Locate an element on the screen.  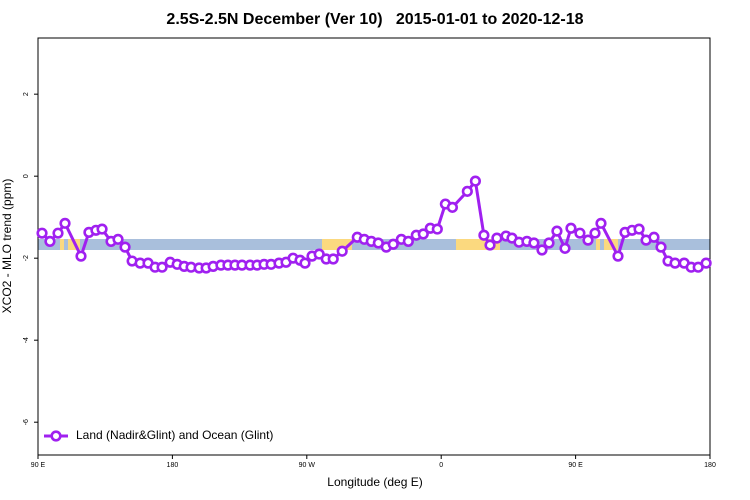
legend-box is located at coordinates (160, 436).